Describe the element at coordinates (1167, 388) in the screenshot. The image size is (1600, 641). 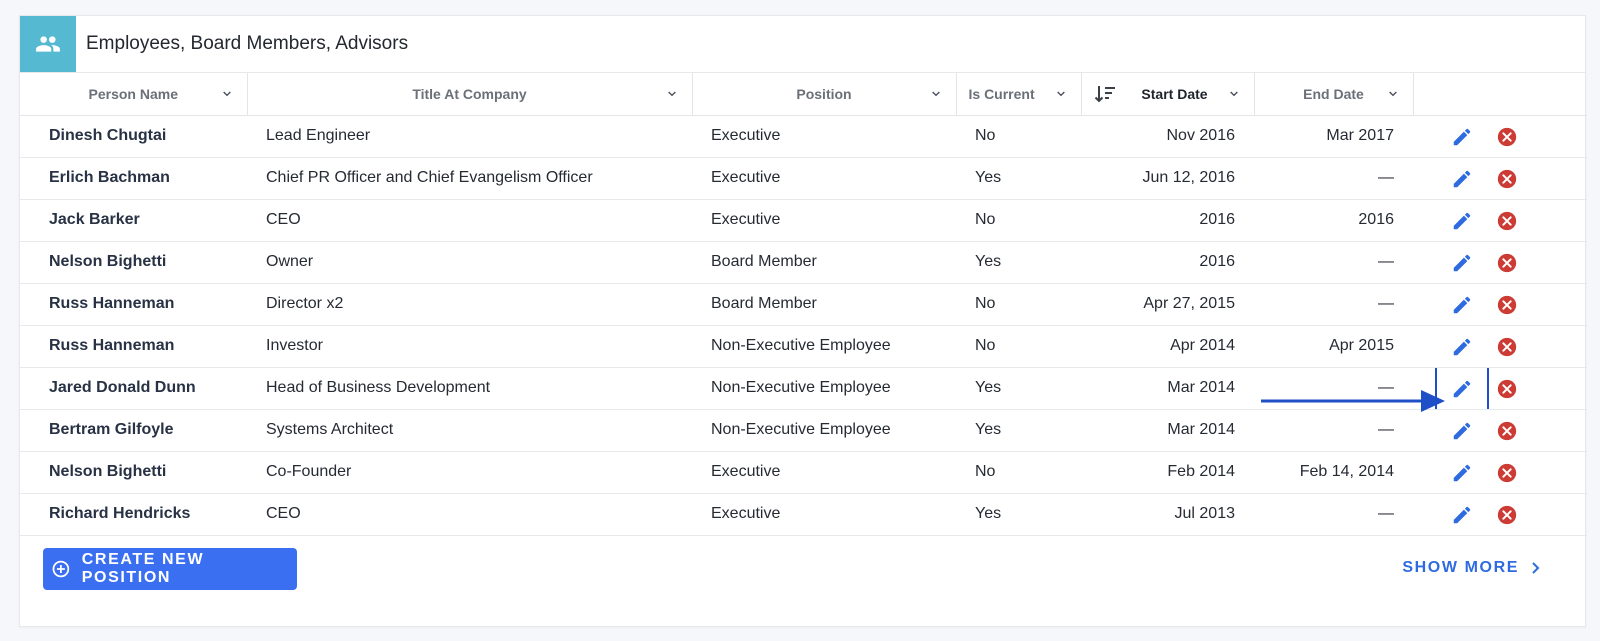
I see `cell-start-date: Mar 2014` at that location.